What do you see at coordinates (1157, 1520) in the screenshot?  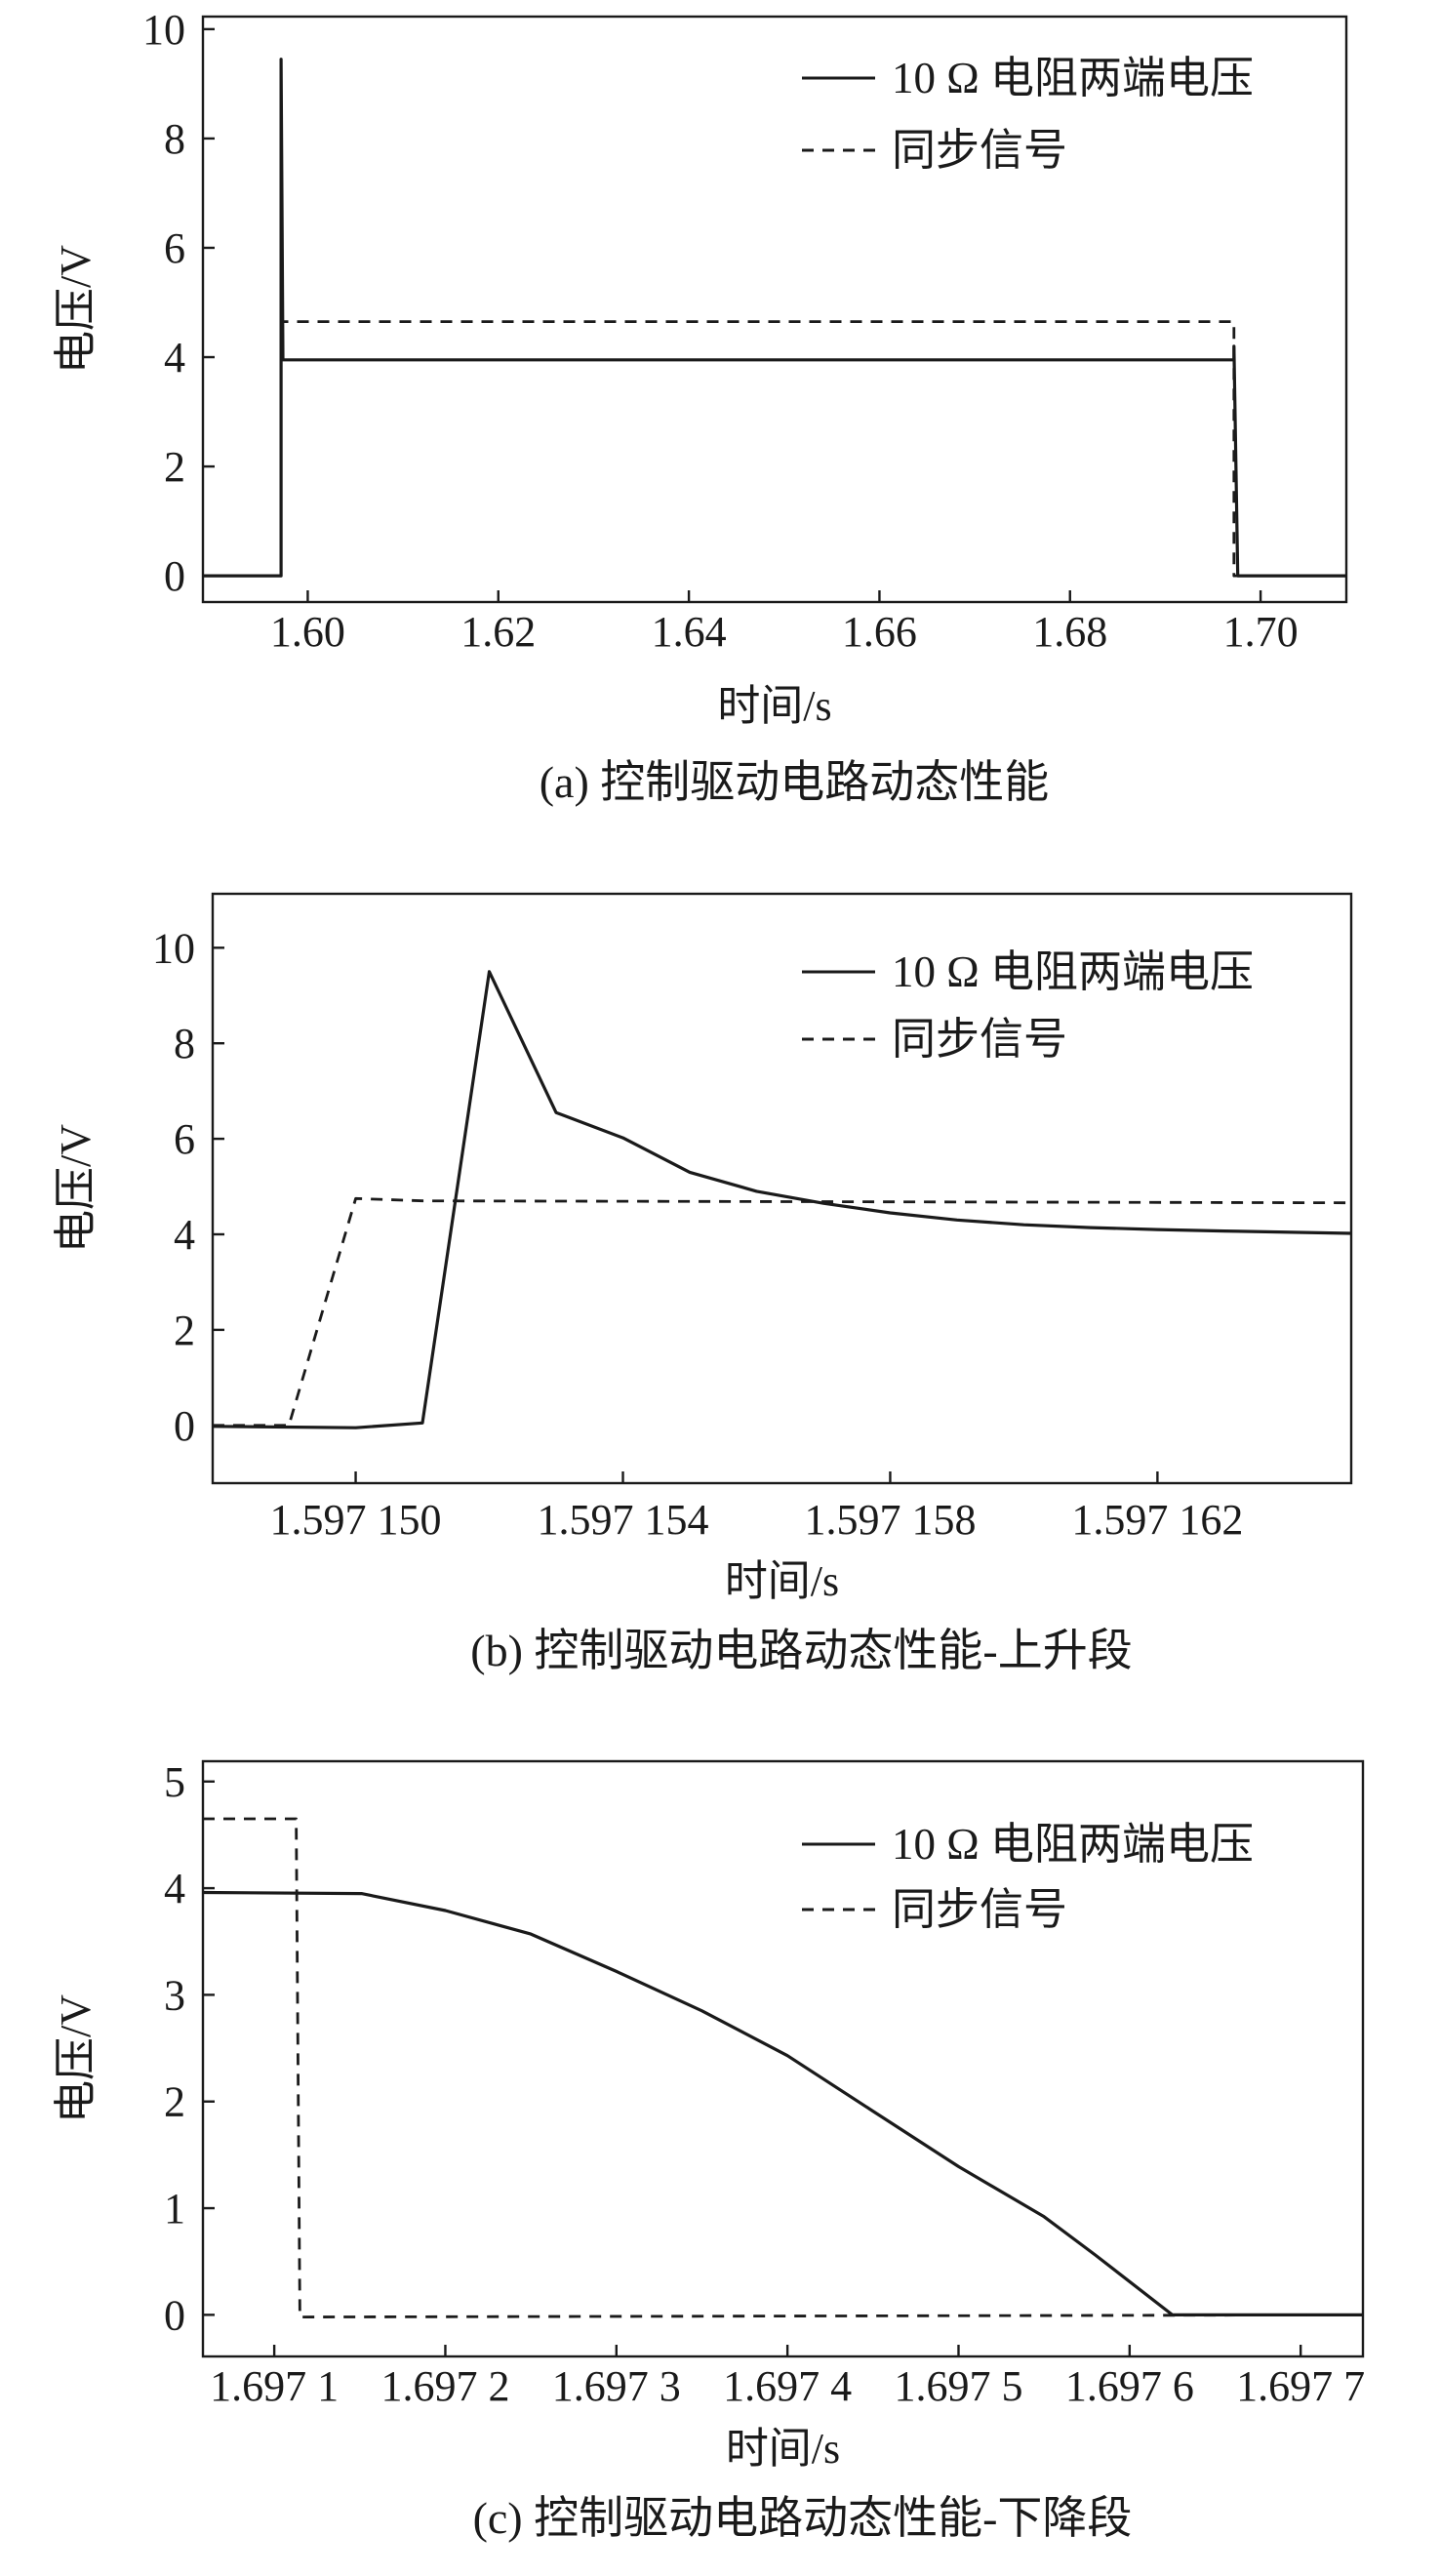 I see `x-tick-label: 1.597 162` at bounding box center [1157, 1520].